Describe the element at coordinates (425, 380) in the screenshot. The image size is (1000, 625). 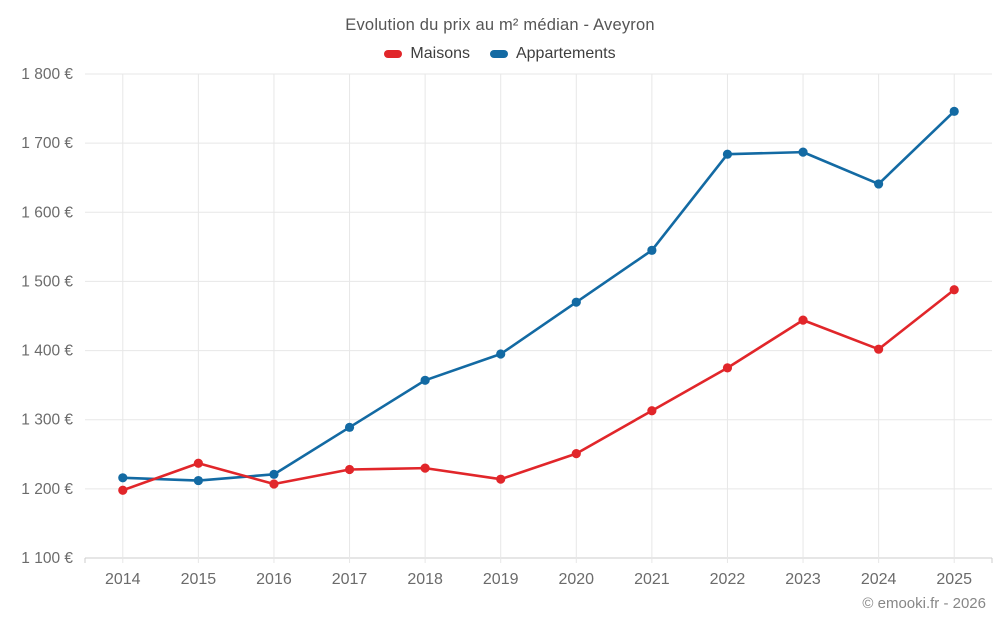
I see `data-point-appartements-2018` at that location.